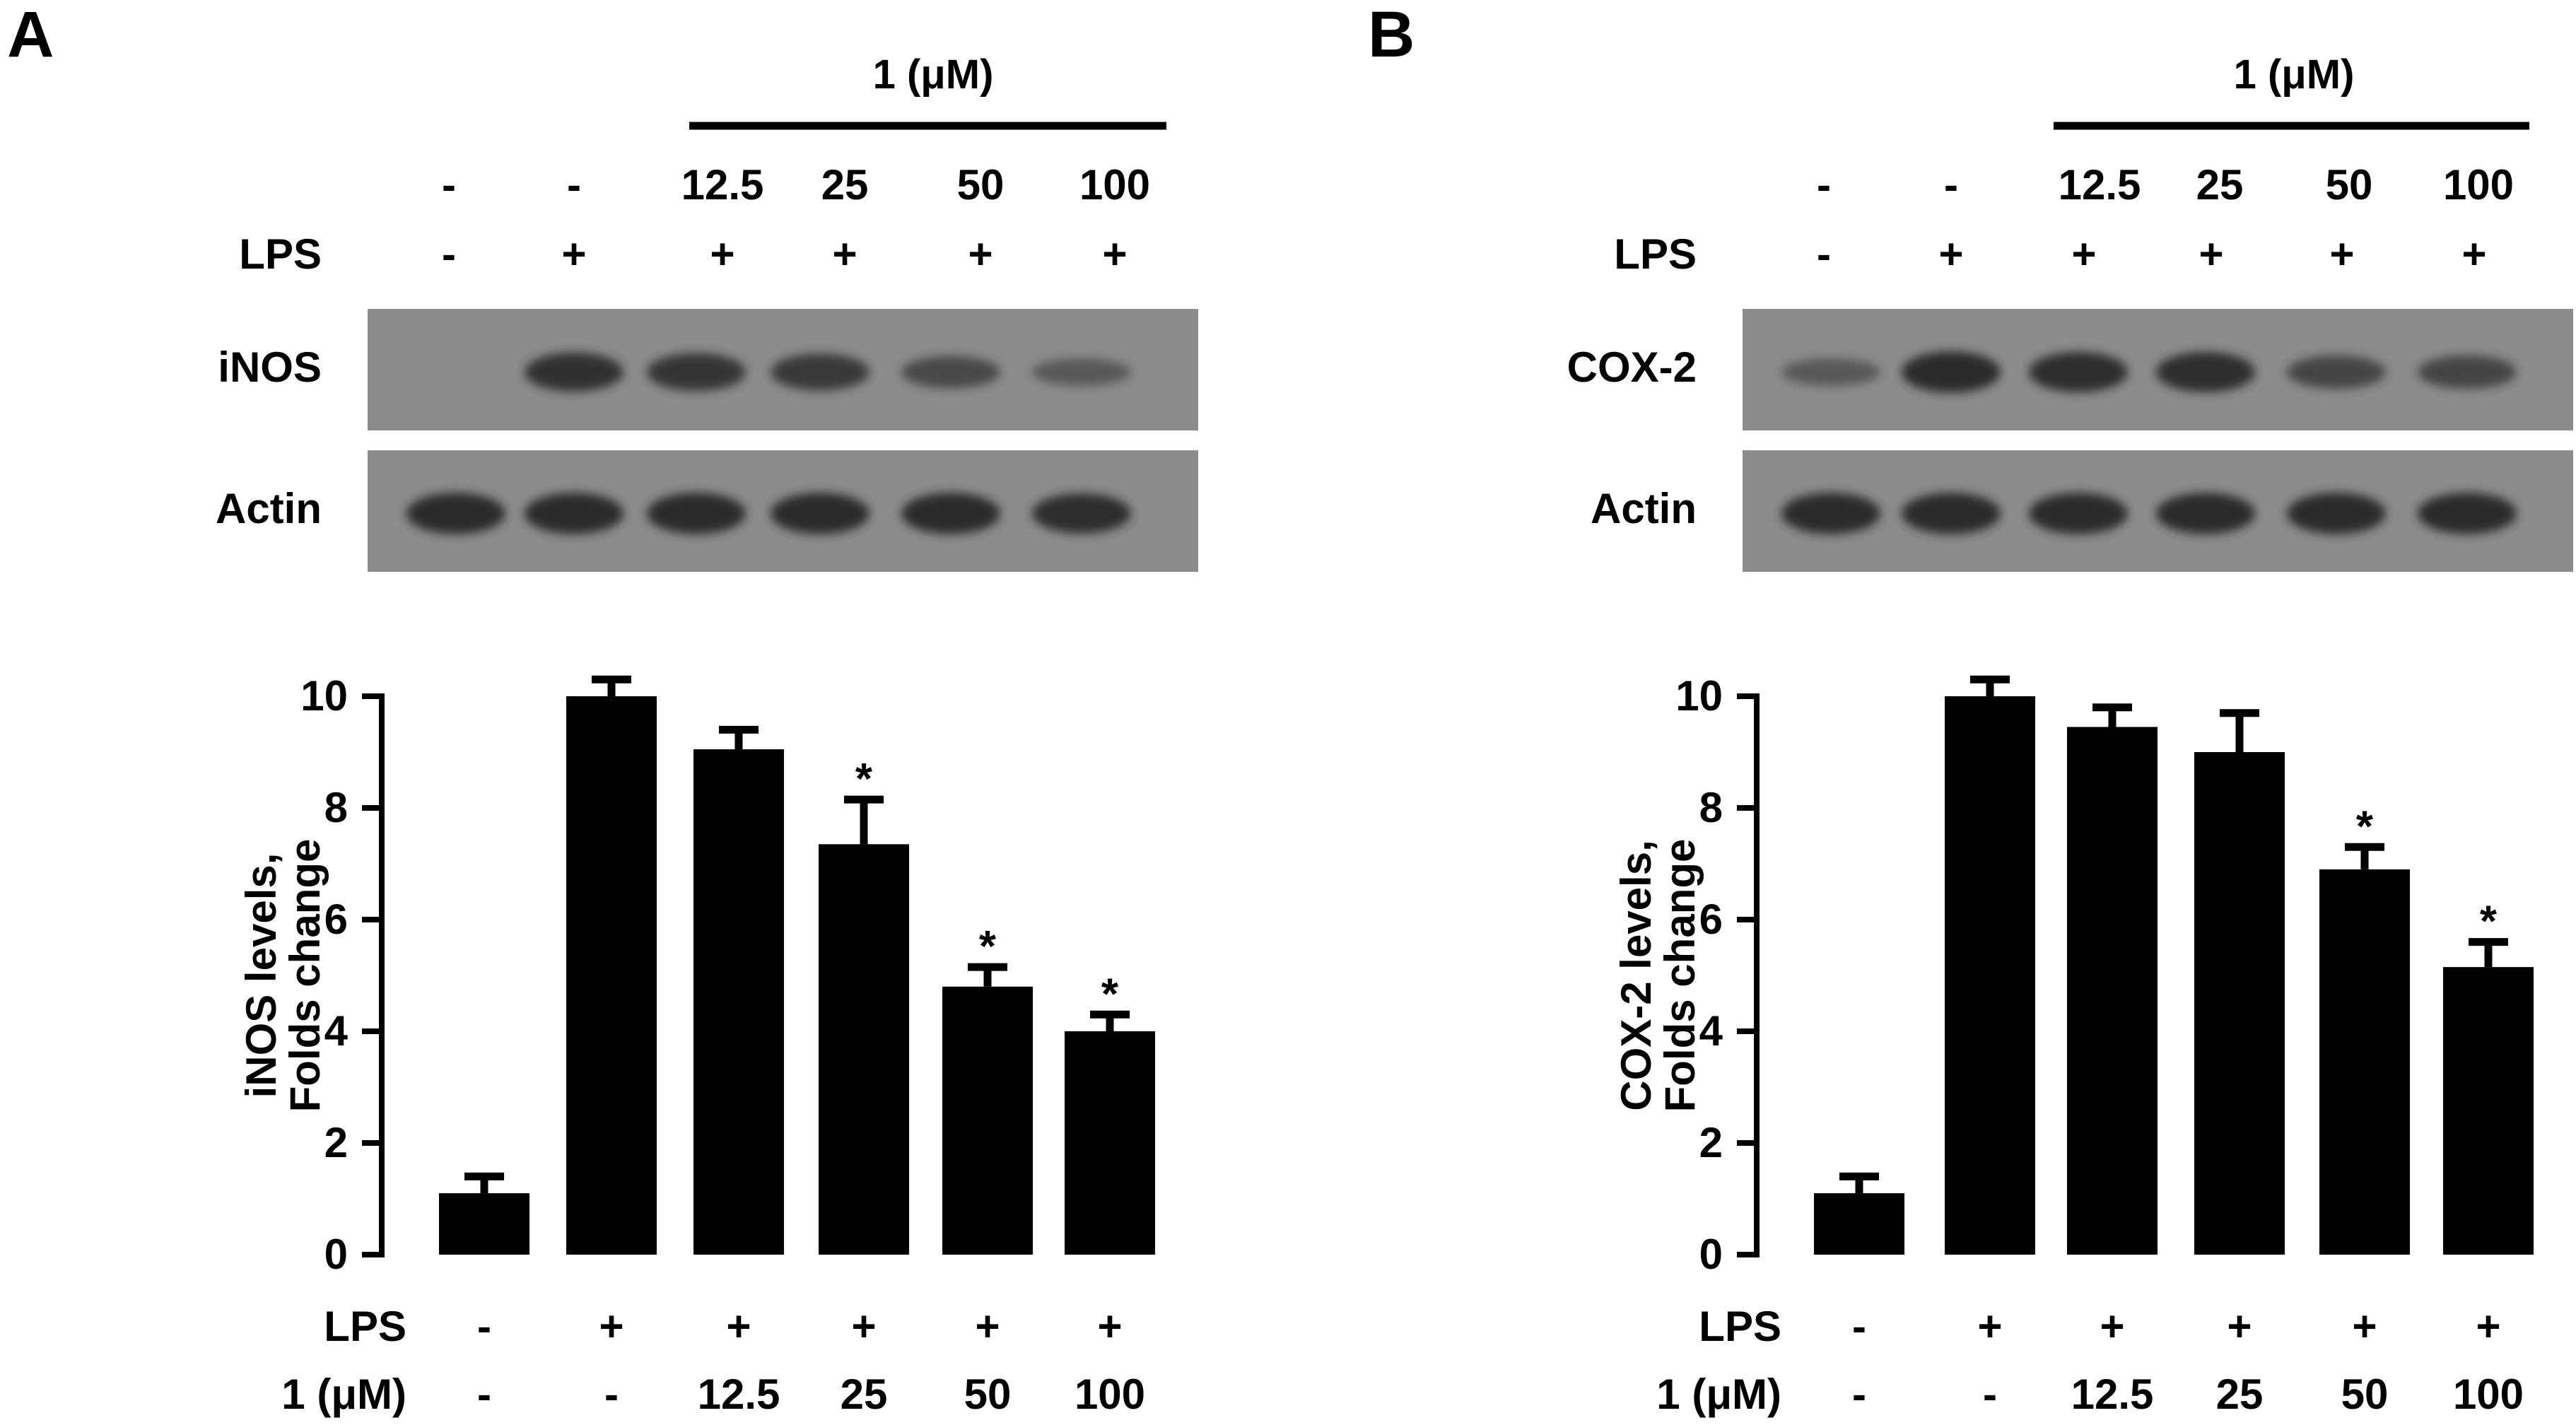 This screenshot has width=2576, height=1425. I want to click on panel-b-header-lps: -, so click(1824, 254).